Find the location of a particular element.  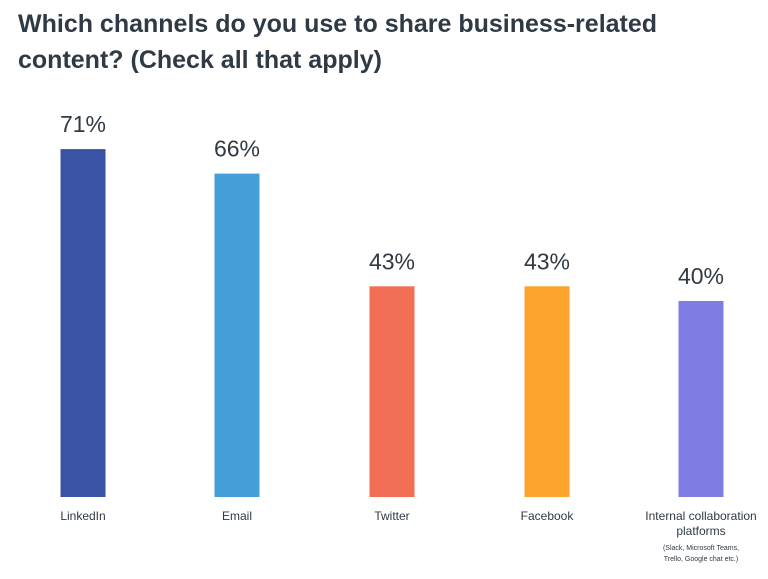

category-label-0: LinkedIn is located at coordinates (82, 516).